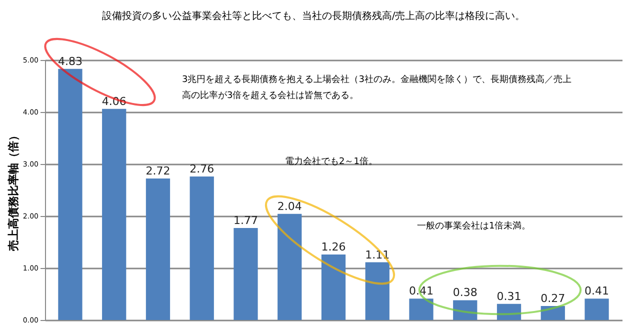 The image size is (640, 328). Describe the element at coordinates (331, 161) in the screenshot. I see `annotation: 電力会社でも2～1倍。` at that location.